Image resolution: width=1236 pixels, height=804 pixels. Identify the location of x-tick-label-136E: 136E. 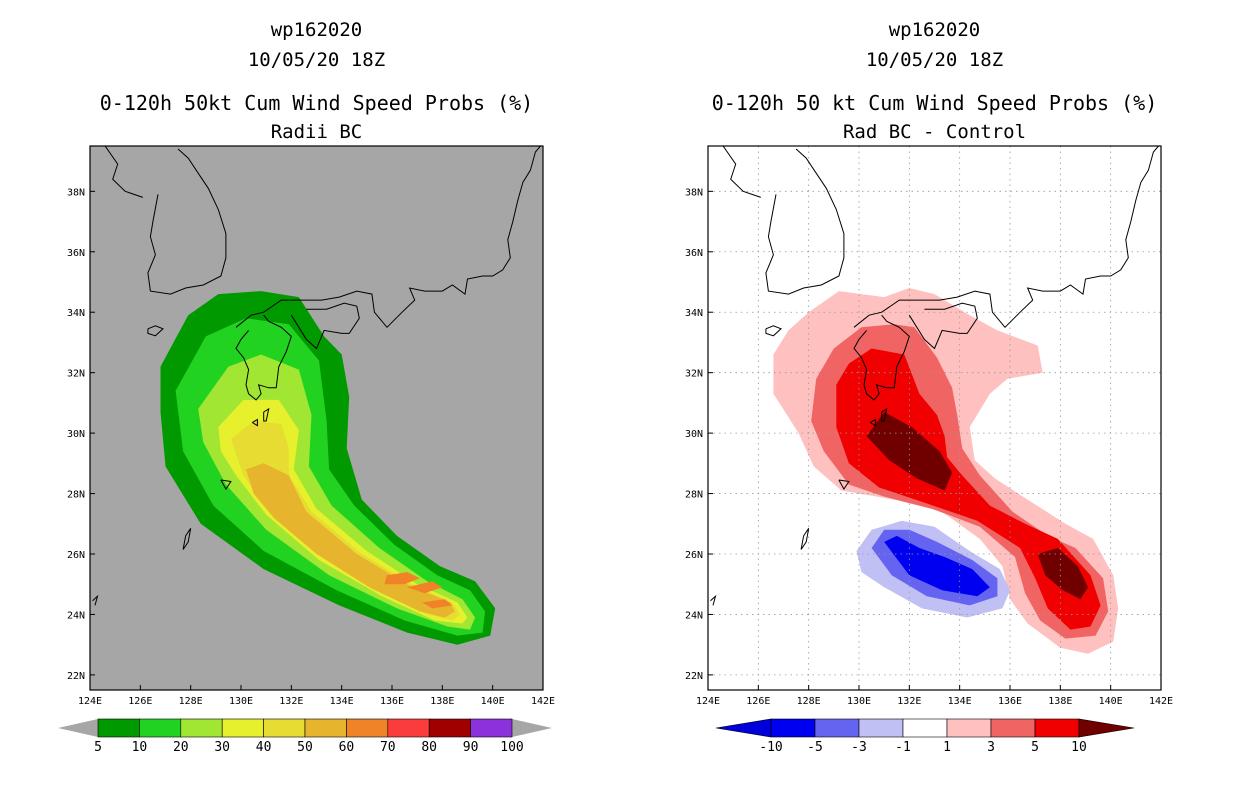
(1010, 701).